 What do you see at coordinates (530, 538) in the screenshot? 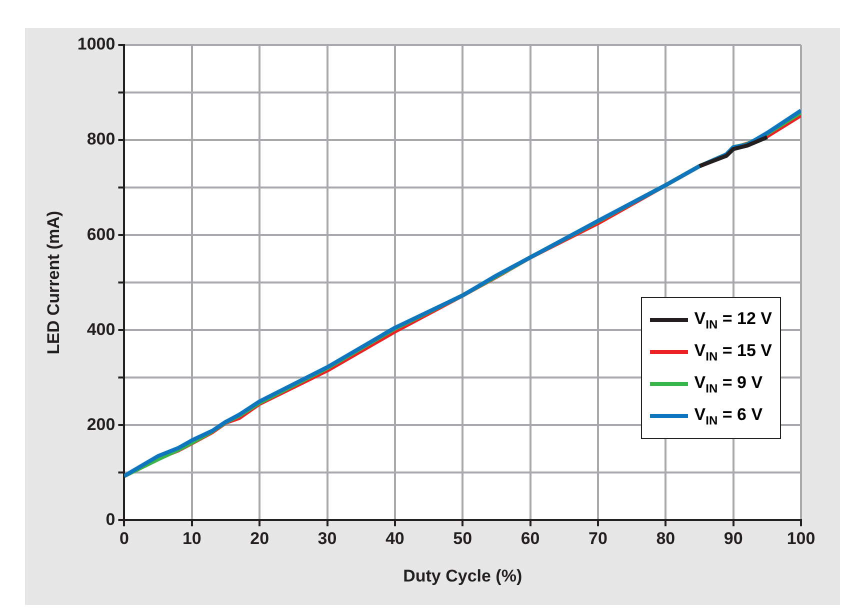
I see `x-tick-label: 60` at bounding box center [530, 538].